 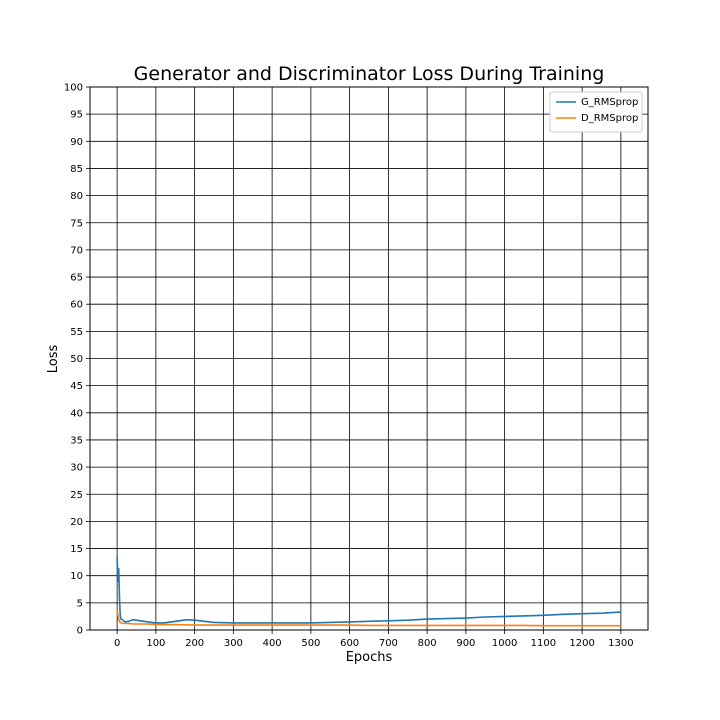 What do you see at coordinates (609, 102) in the screenshot?
I see `legend-label: G_RMSprop` at bounding box center [609, 102].